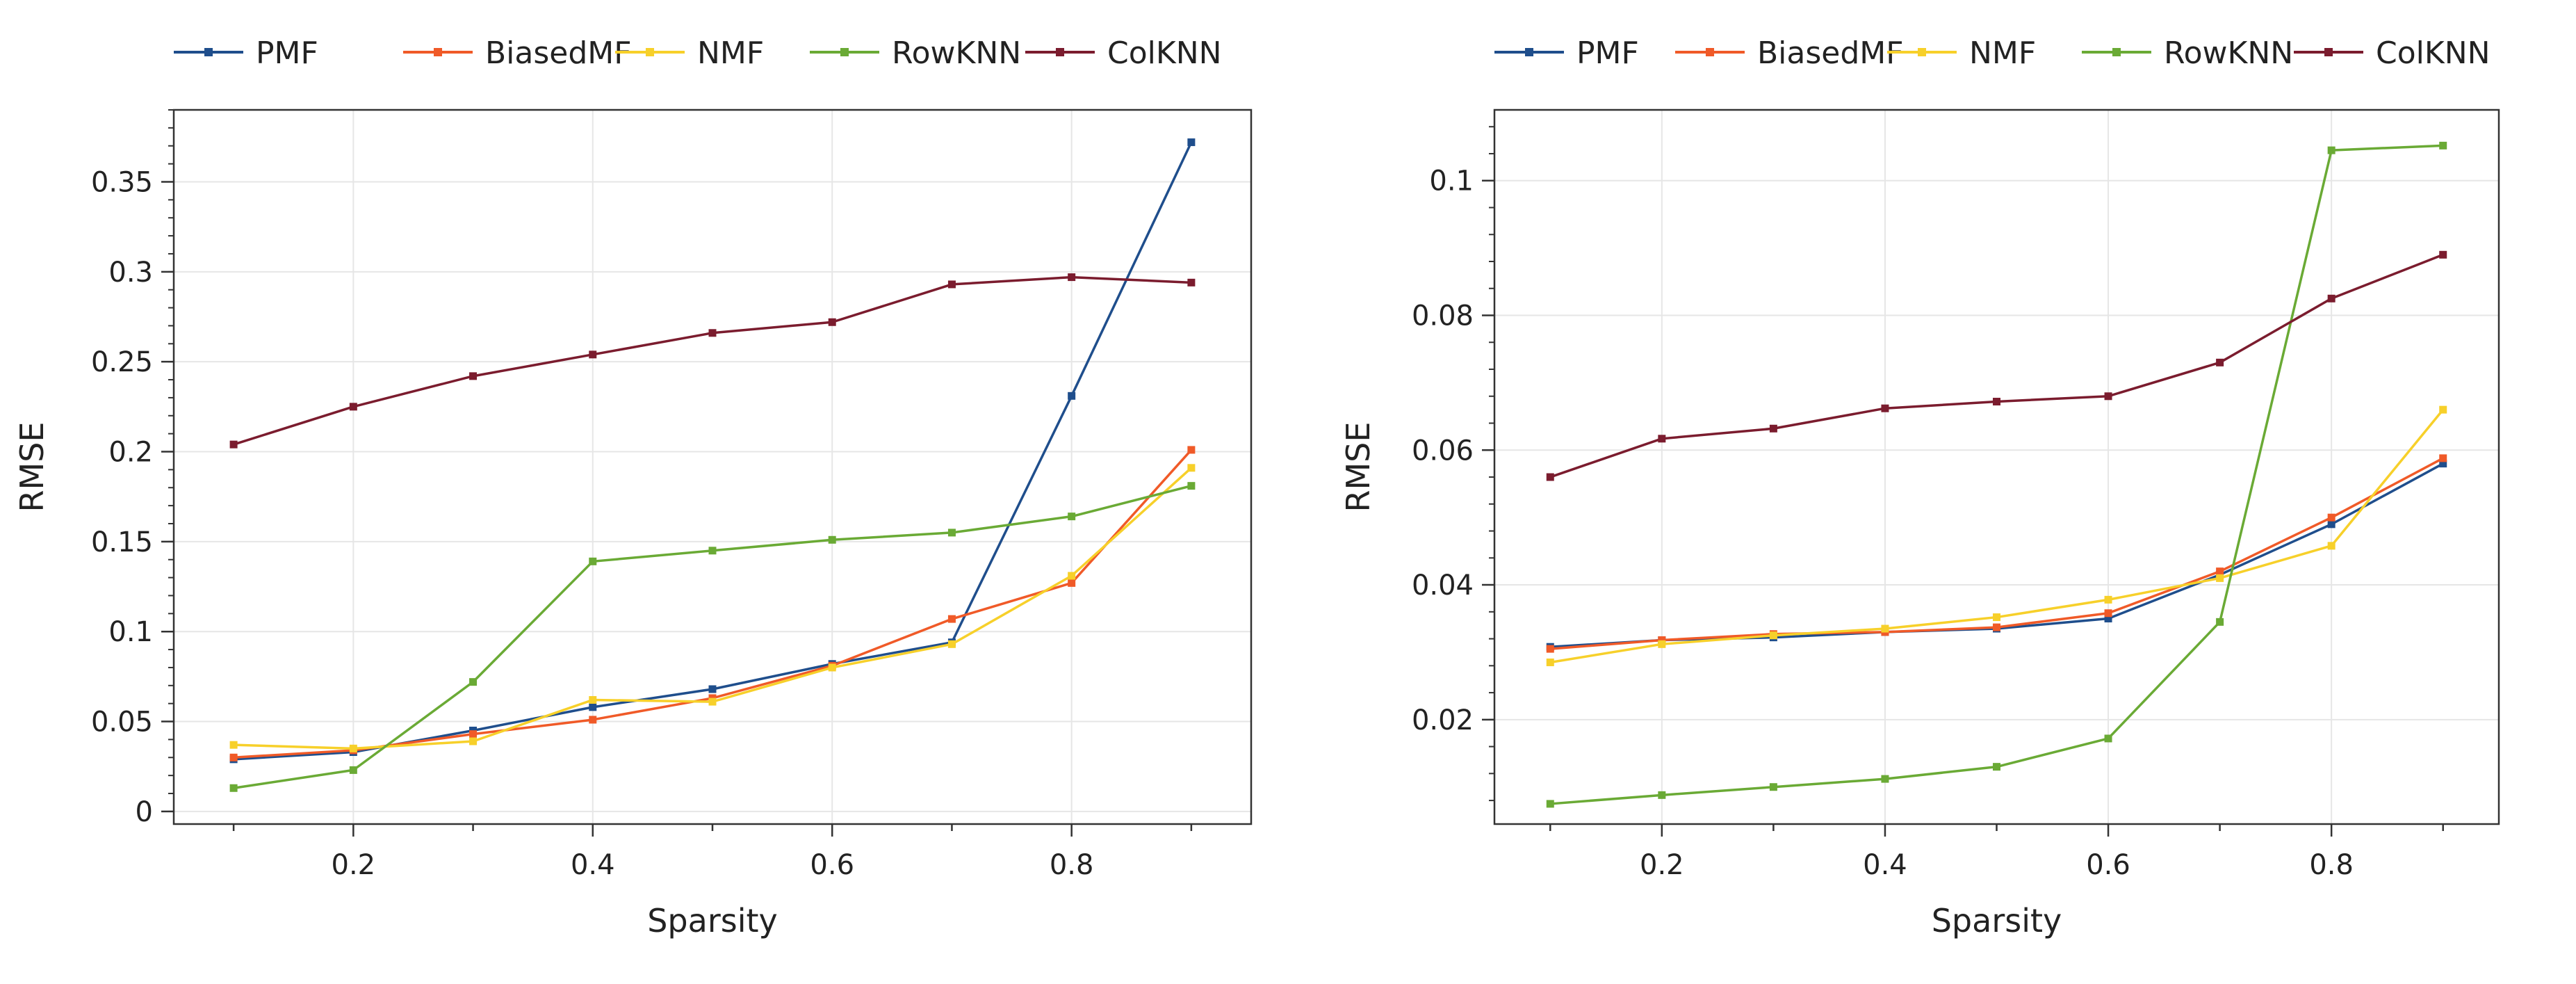 Image resolution: width=2576 pixels, height=984 pixels. I want to click on y-tick-label: 0.25, so click(122, 362).